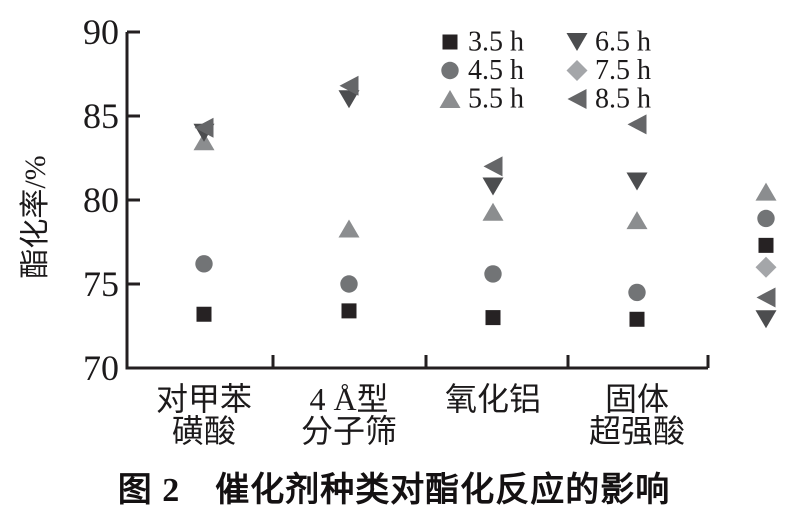  I want to click on circle-marker-edge, so click(766, 218).